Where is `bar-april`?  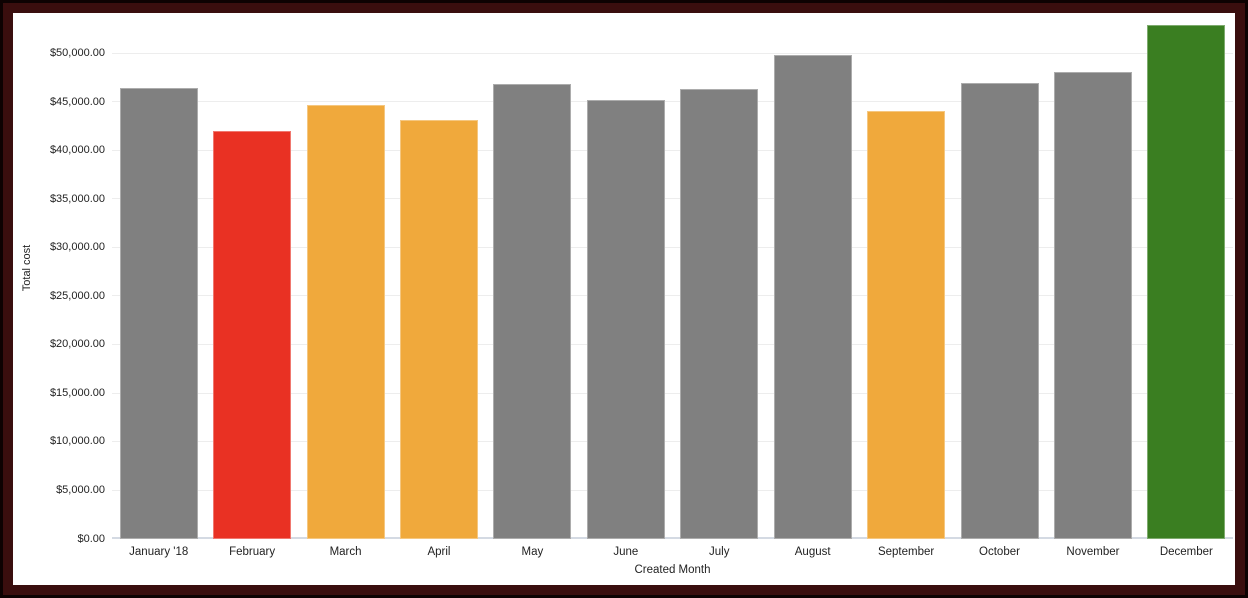 bar-april is located at coordinates (438, 329).